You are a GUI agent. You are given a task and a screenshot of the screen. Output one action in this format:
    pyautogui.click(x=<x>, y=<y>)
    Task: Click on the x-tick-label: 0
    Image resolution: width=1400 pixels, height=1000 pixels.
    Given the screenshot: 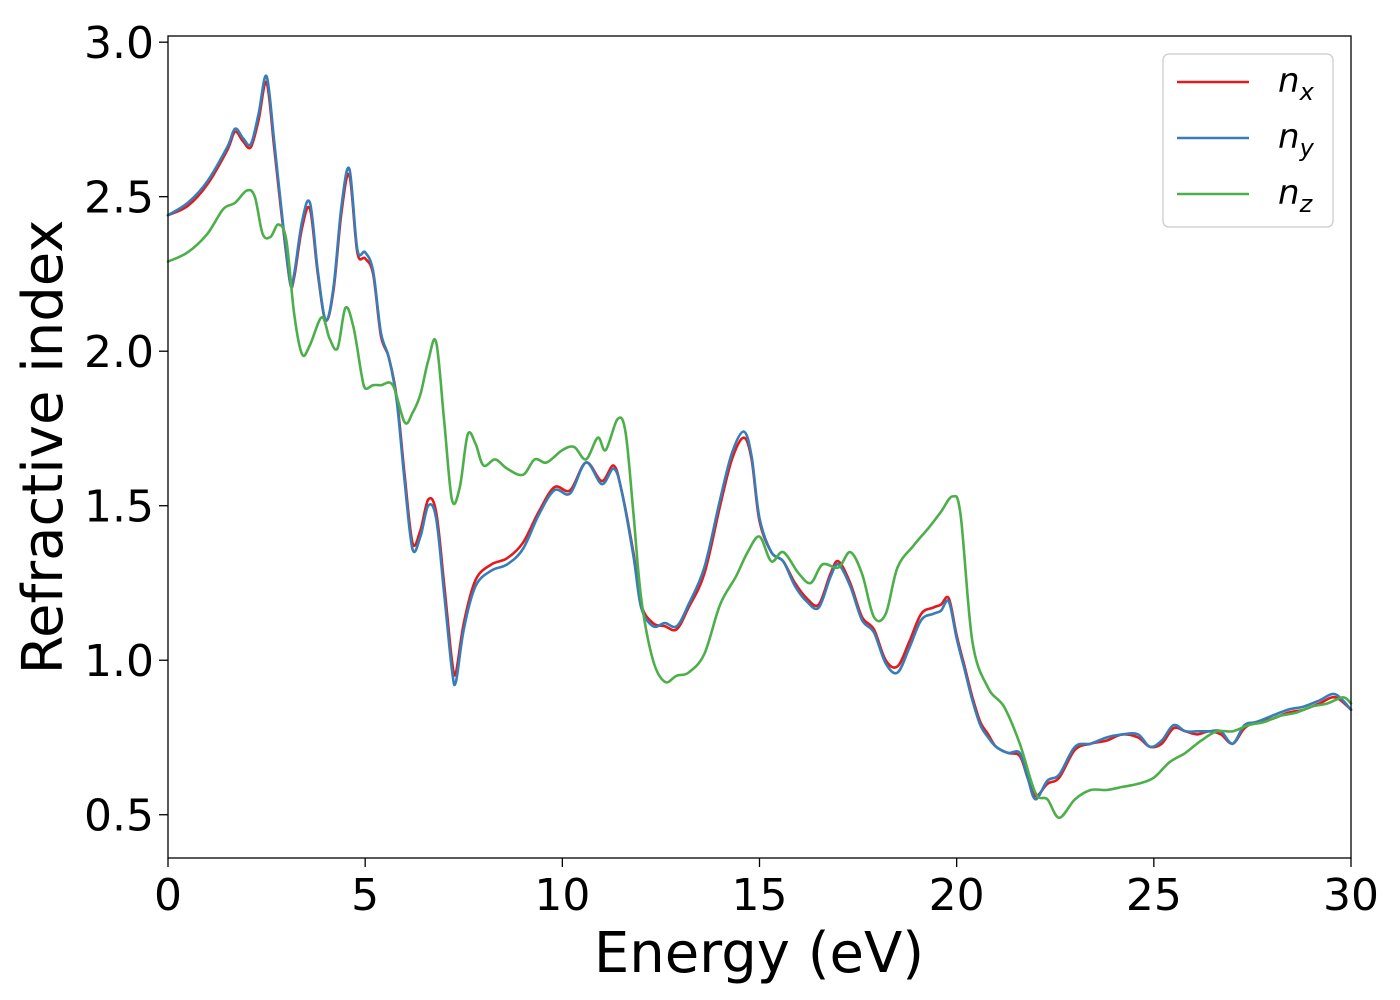 What is the action you would take?
    pyautogui.click(x=168, y=895)
    